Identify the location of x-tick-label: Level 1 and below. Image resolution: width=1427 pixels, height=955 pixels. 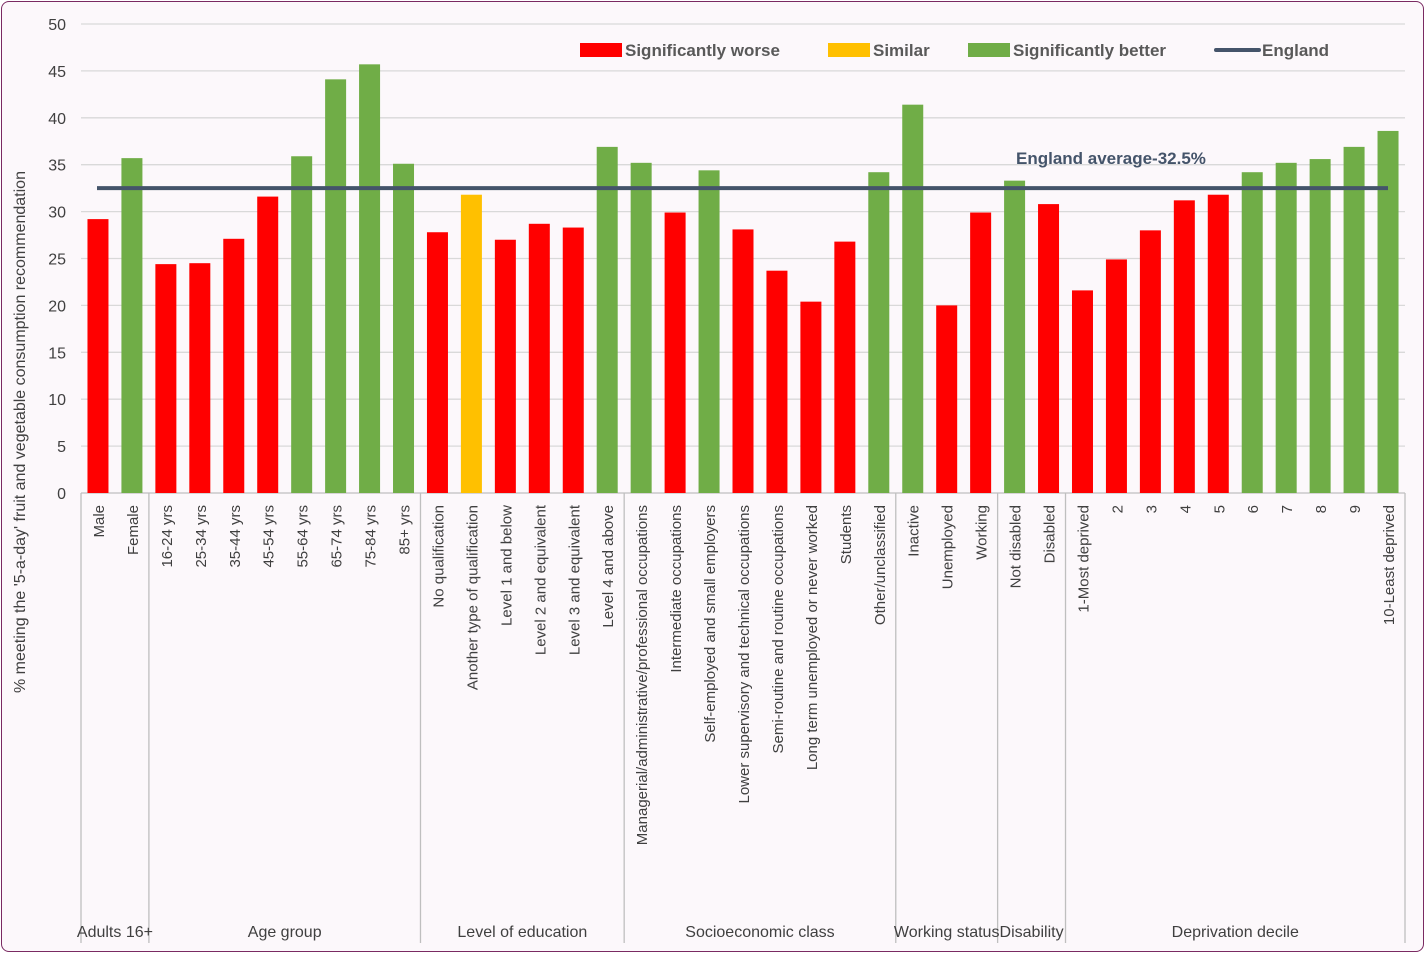
(506, 565).